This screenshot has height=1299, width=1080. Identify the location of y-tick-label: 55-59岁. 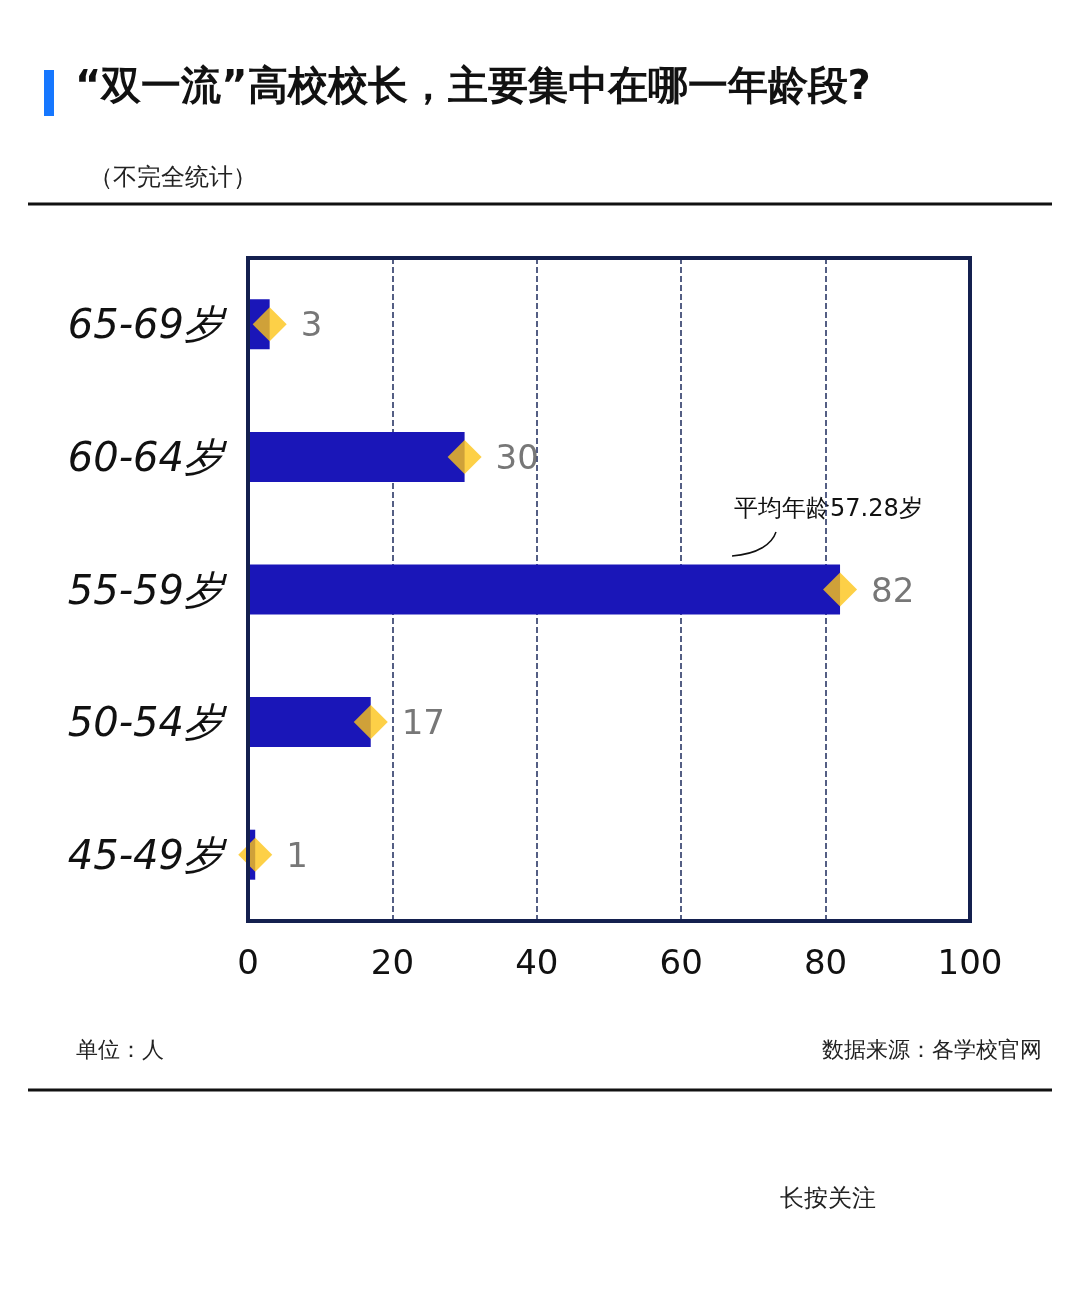
(147, 589).